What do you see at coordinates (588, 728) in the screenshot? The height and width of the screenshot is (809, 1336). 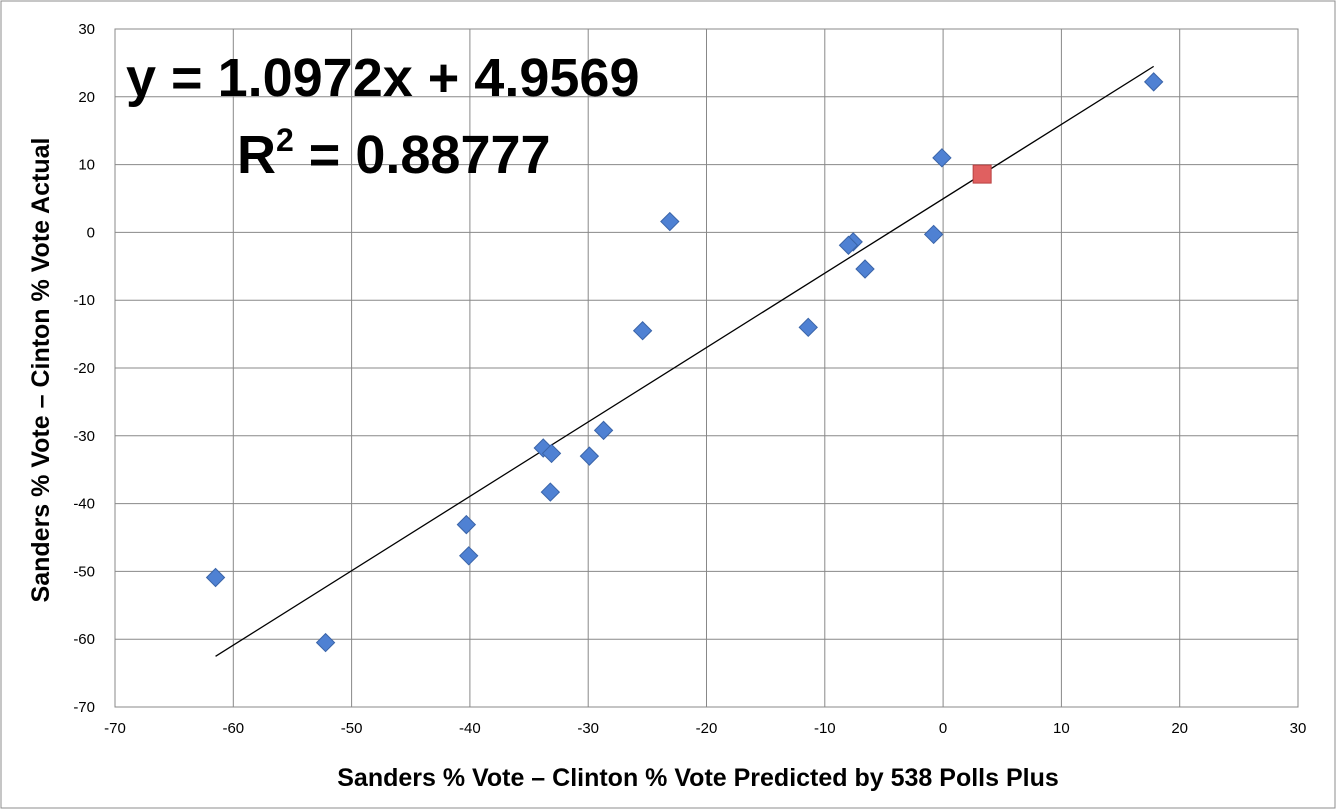 I see `x-tick-label: -30` at bounding box center [588, 728].